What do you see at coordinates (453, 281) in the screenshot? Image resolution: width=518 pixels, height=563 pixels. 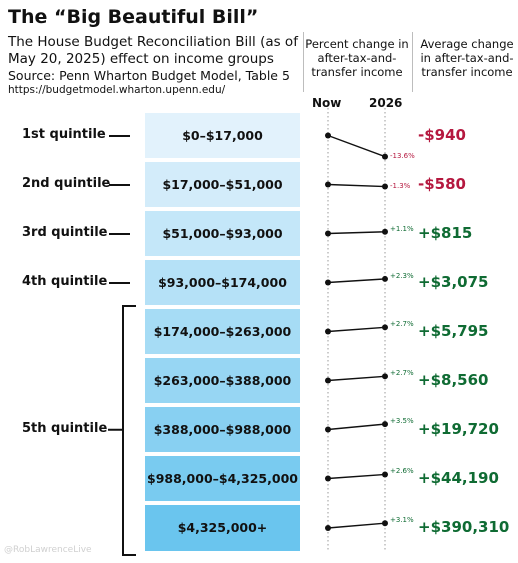 I see `average-change-value: +$3,075` at bounding box center [453, 281].